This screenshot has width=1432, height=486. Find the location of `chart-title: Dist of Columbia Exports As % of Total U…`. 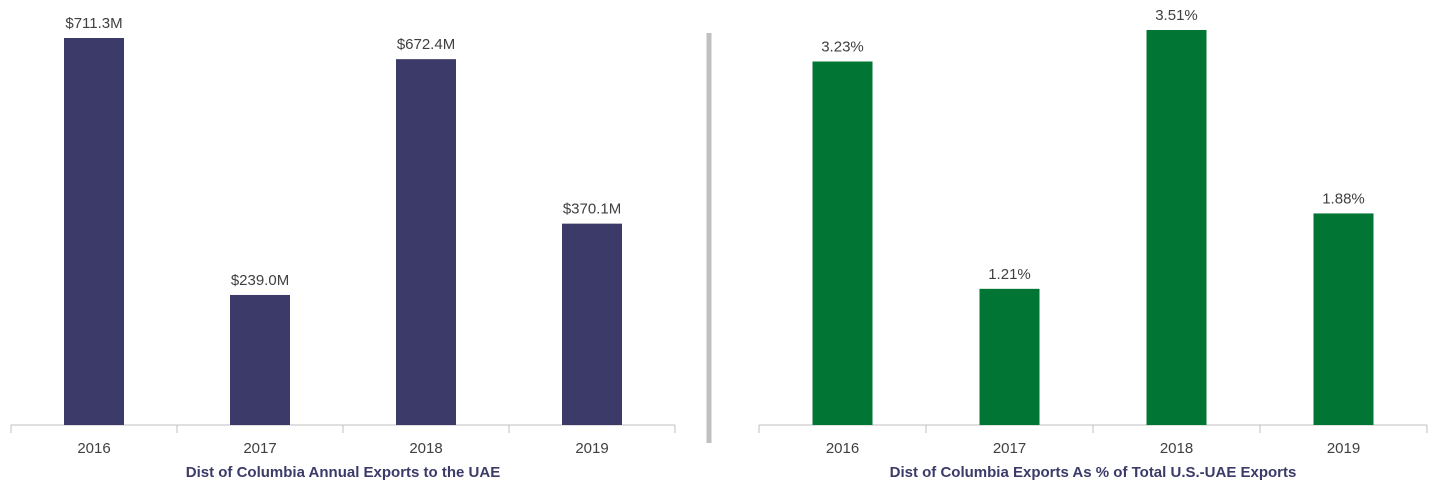

chart-title: Dist of Columbia Exports As % of Total U… is located at coordinates (1093, 472).